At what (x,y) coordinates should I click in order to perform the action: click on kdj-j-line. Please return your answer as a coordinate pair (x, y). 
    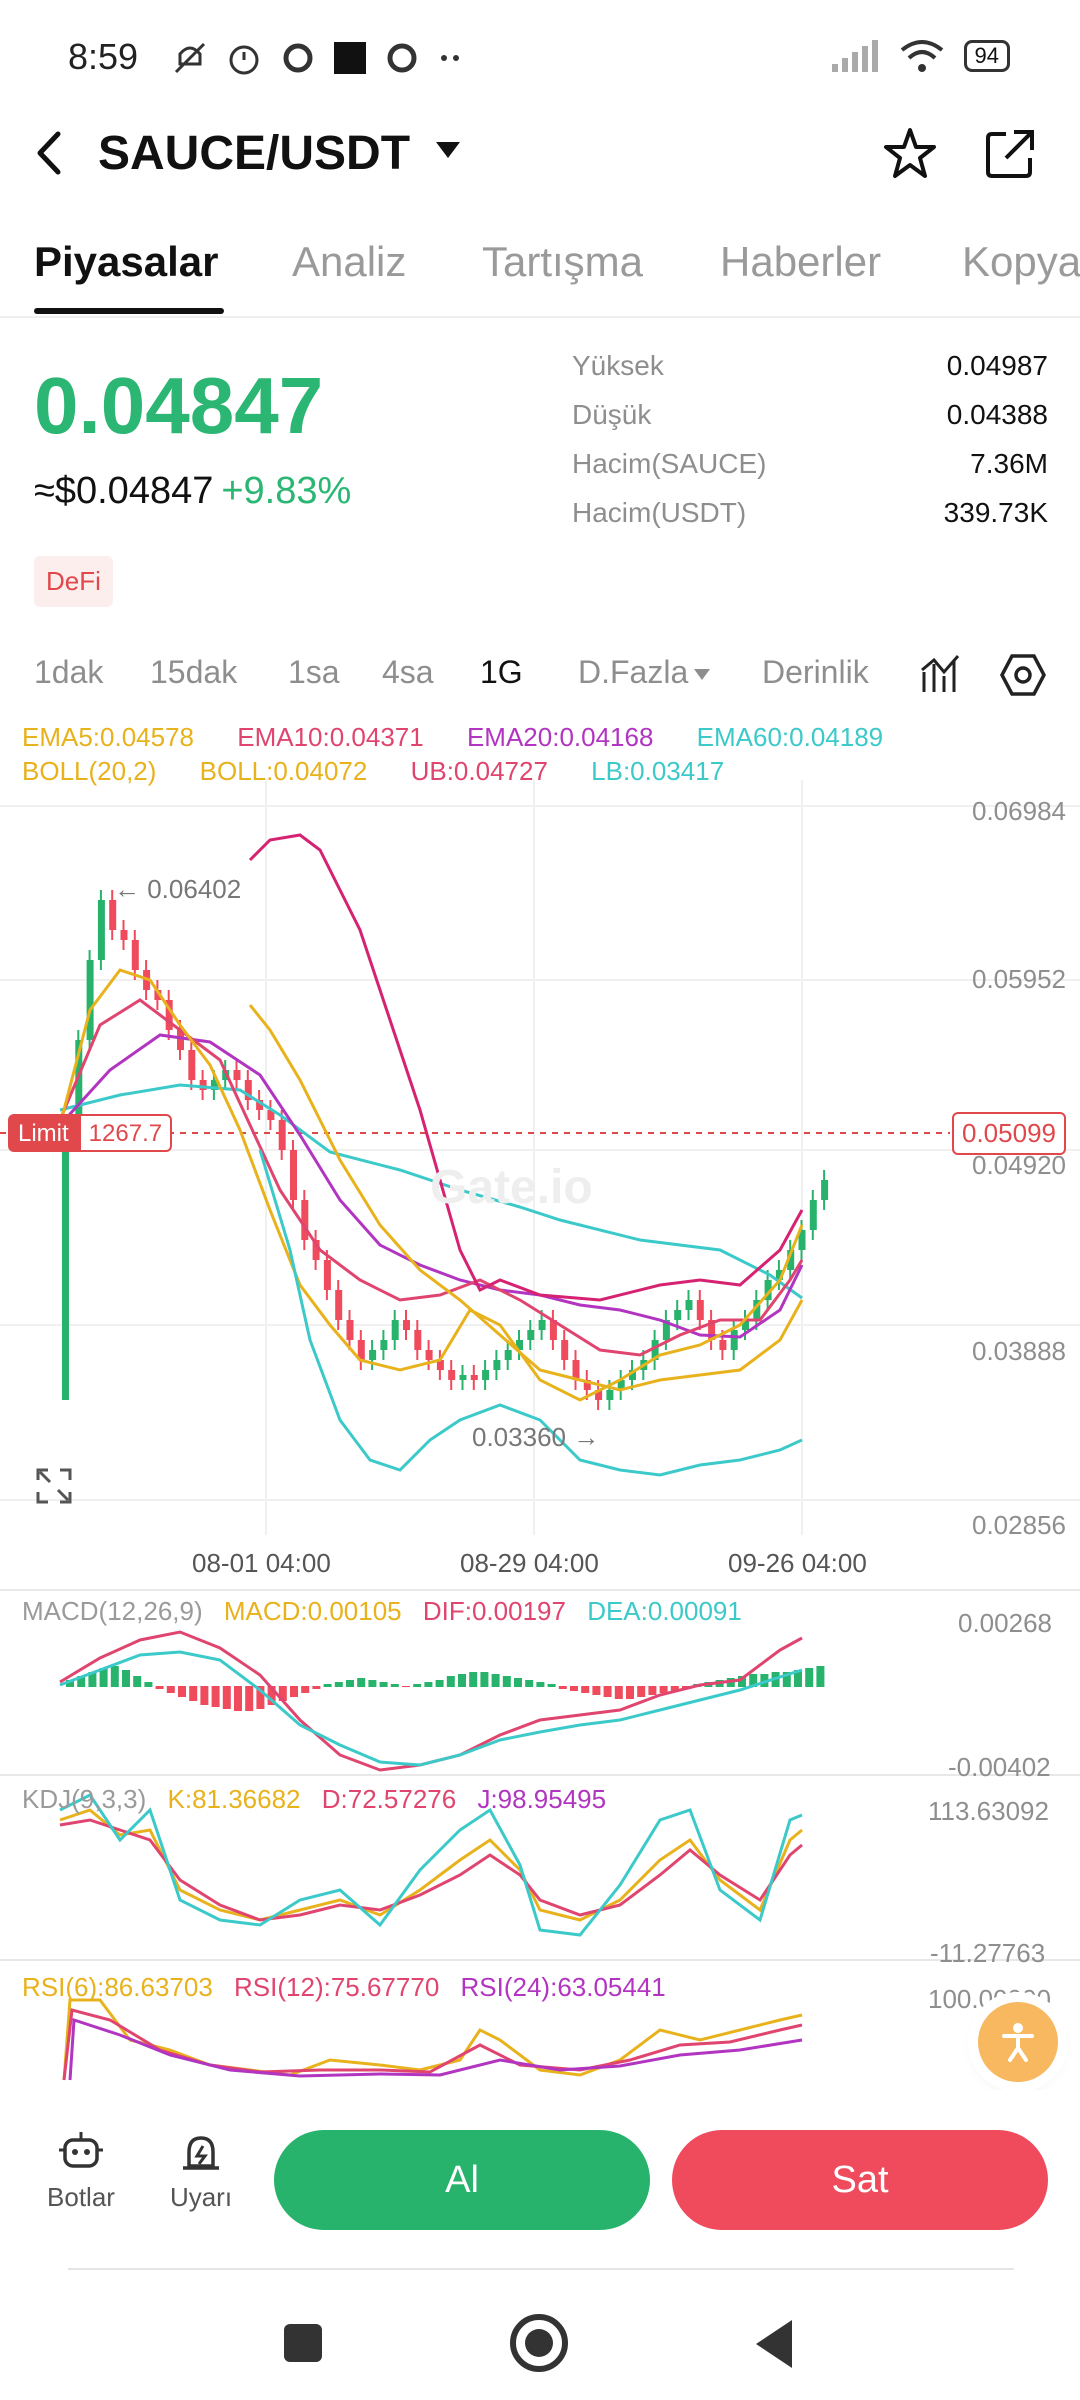
    Looking at the image, I should click on (431, 1865).